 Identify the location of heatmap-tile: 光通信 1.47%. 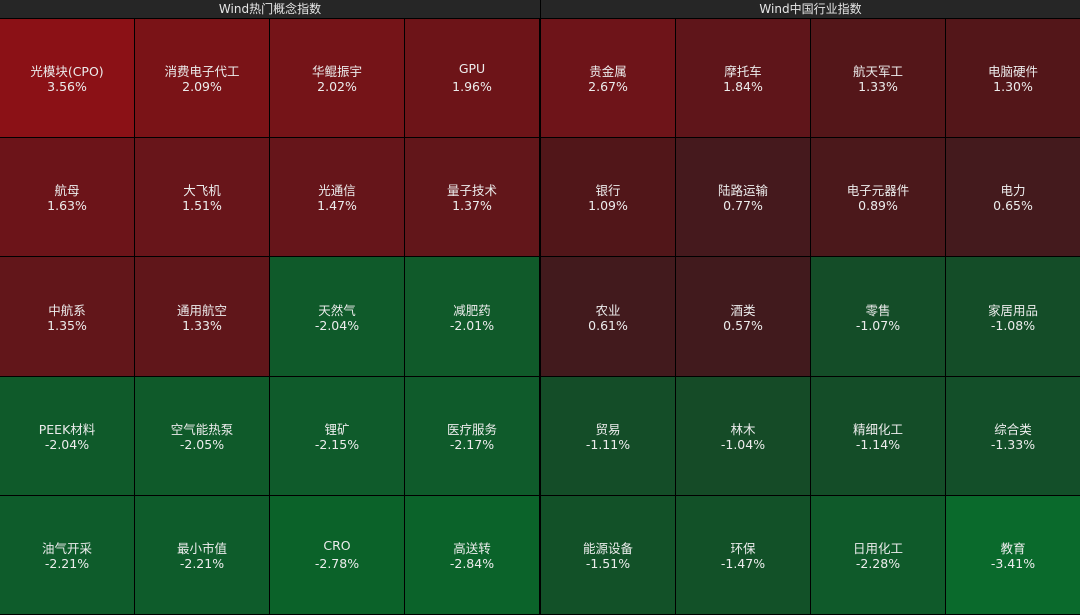
(337, 197).